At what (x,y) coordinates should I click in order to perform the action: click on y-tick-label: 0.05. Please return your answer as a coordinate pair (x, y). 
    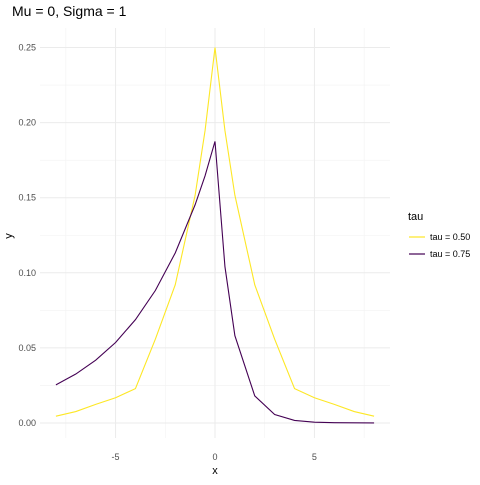
    Looking at the image, I should click on (27, 348).